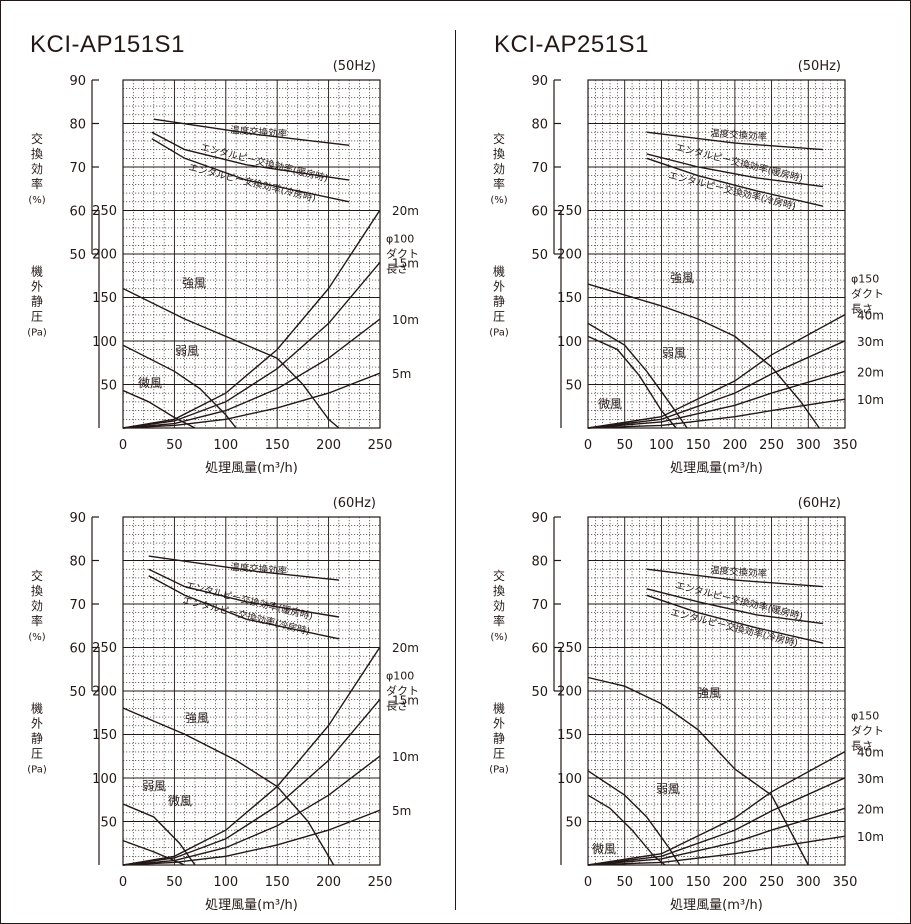  Describe the element at coordinates (499, 605) in the screenshot. I see `efficiency-axis-label: 効` at that location.